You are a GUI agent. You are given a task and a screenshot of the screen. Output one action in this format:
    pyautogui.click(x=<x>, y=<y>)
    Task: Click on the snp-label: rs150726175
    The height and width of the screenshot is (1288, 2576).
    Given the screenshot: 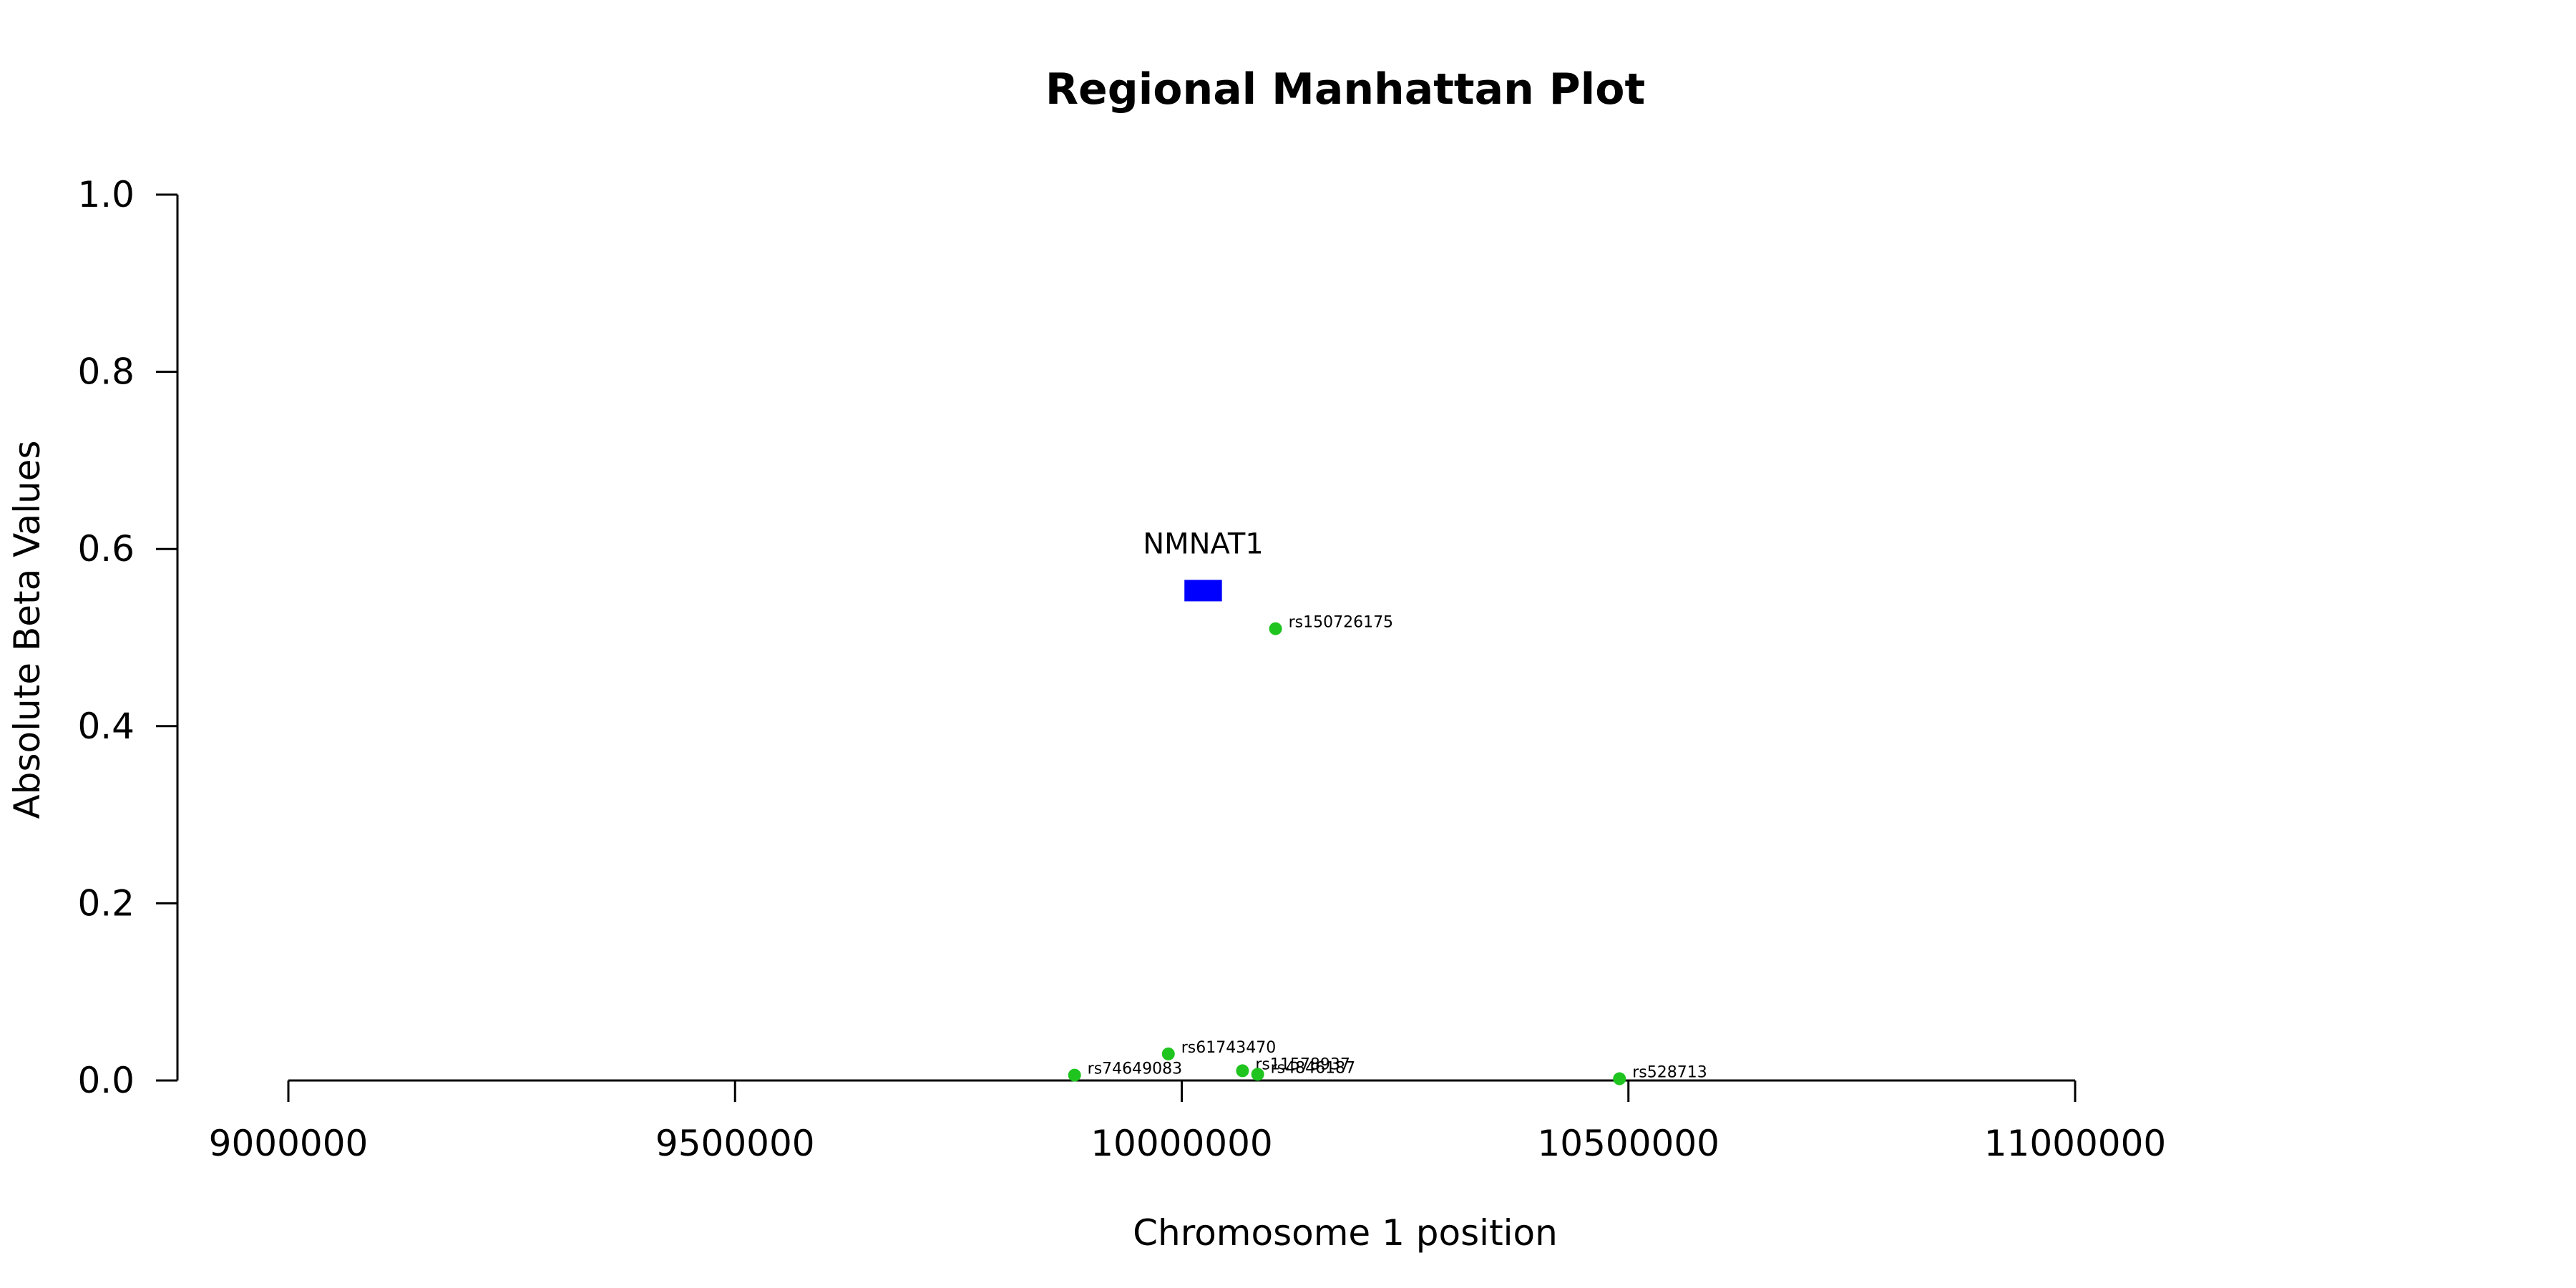 What is the action you would take?
    pyautogui.click(x=1341, y=623)
    